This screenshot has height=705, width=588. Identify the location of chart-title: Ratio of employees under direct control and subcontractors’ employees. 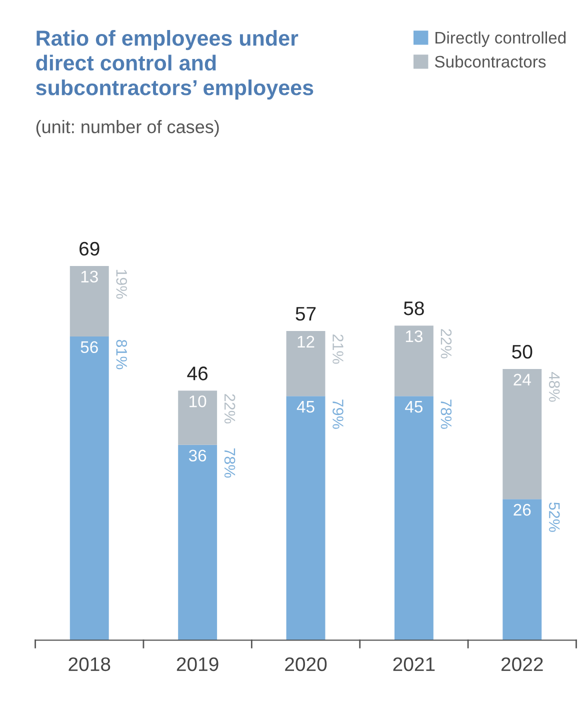
(175, 65).